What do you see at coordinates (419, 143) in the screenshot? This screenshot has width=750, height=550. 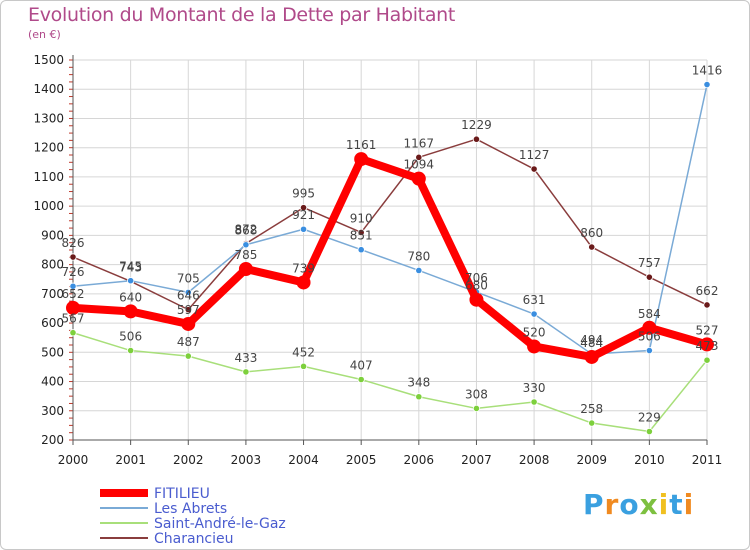 I see `data-label: 1167` at bounding box center [419, 143].